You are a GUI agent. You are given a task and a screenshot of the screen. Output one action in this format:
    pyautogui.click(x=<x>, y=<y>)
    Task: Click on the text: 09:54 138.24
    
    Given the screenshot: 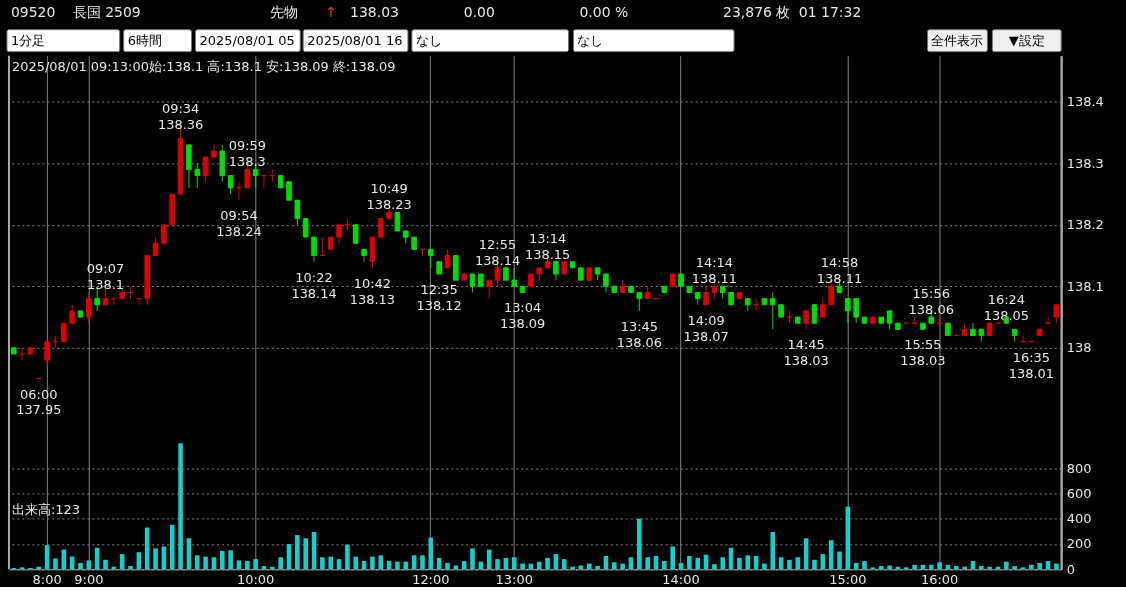 What is the action you would take?
    pyautogui.click(x=239, y=224)
    